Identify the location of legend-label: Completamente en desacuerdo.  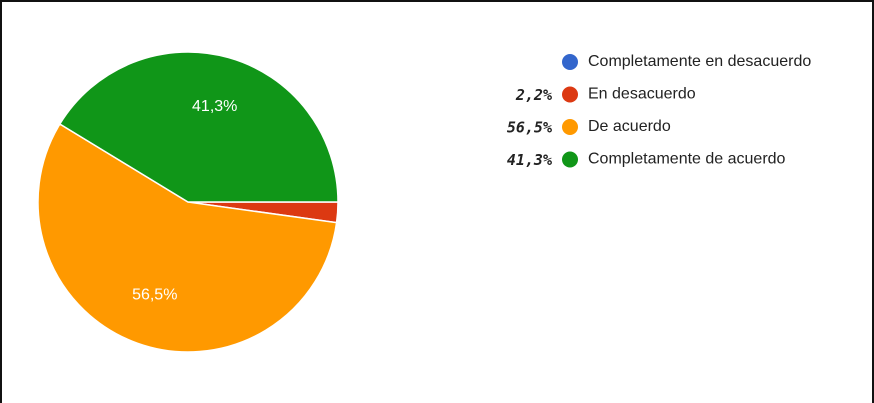
(699, 61).